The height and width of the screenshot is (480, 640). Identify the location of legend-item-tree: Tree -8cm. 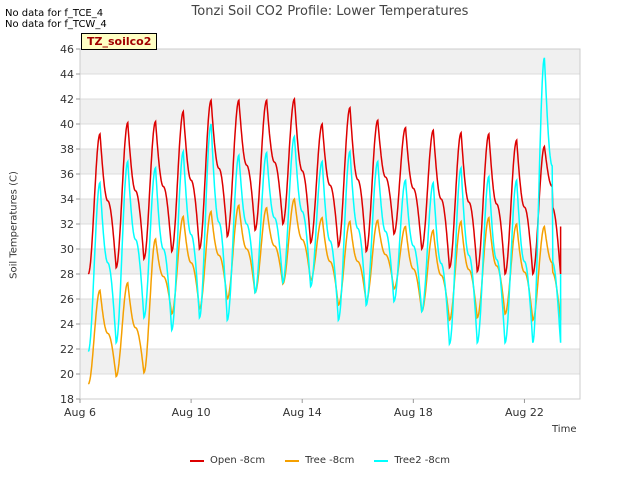
(319, 460).